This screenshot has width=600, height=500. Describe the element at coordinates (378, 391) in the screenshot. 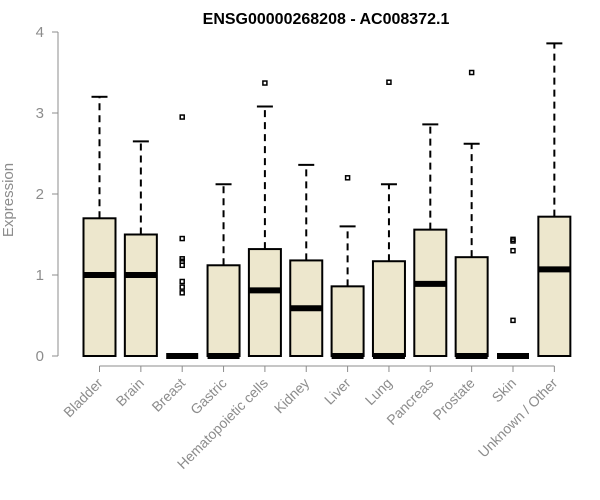

I see `x-tick-label: Lung` at that location.